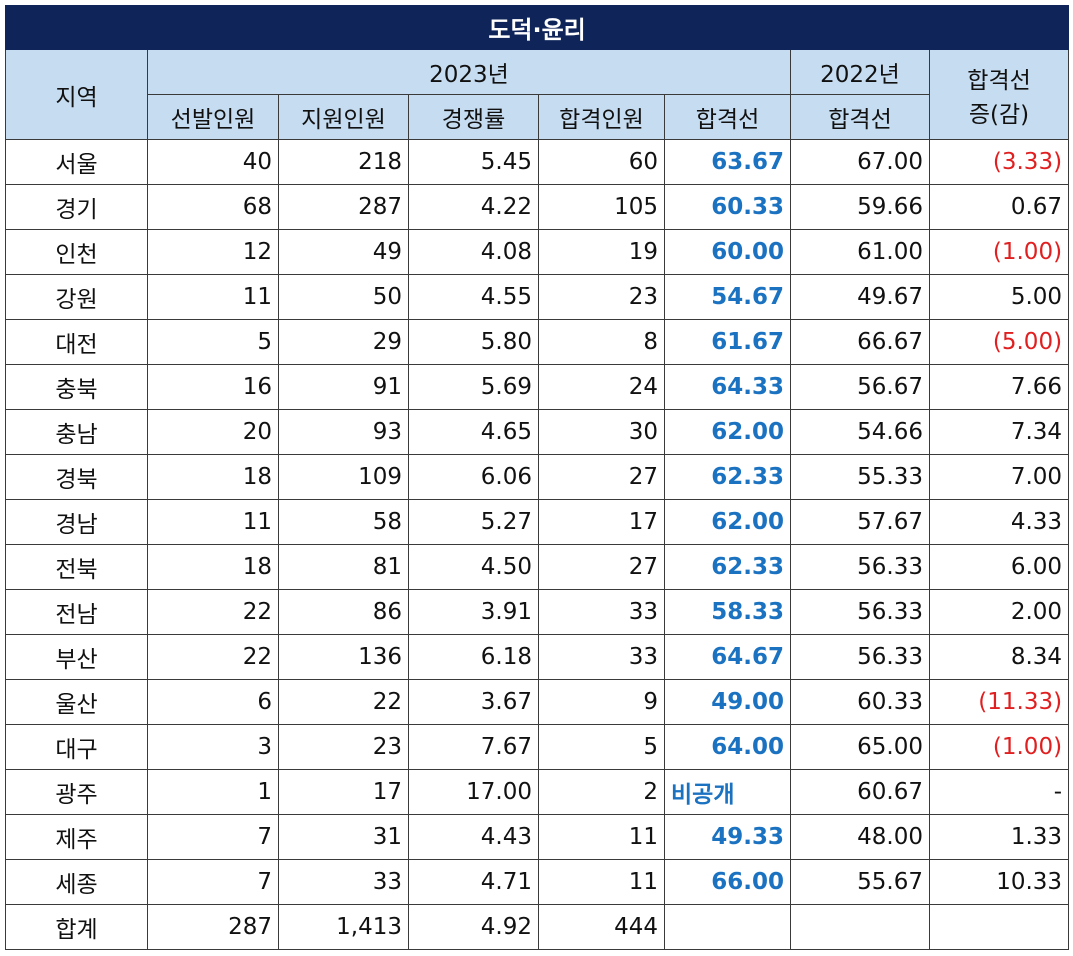 The height and width of the screenshot is (956, 1073). What do you see at coordinates (469, 72) in the screenshot?
I see `header-year-2023: 2023년` at bounding box center [469, 72].